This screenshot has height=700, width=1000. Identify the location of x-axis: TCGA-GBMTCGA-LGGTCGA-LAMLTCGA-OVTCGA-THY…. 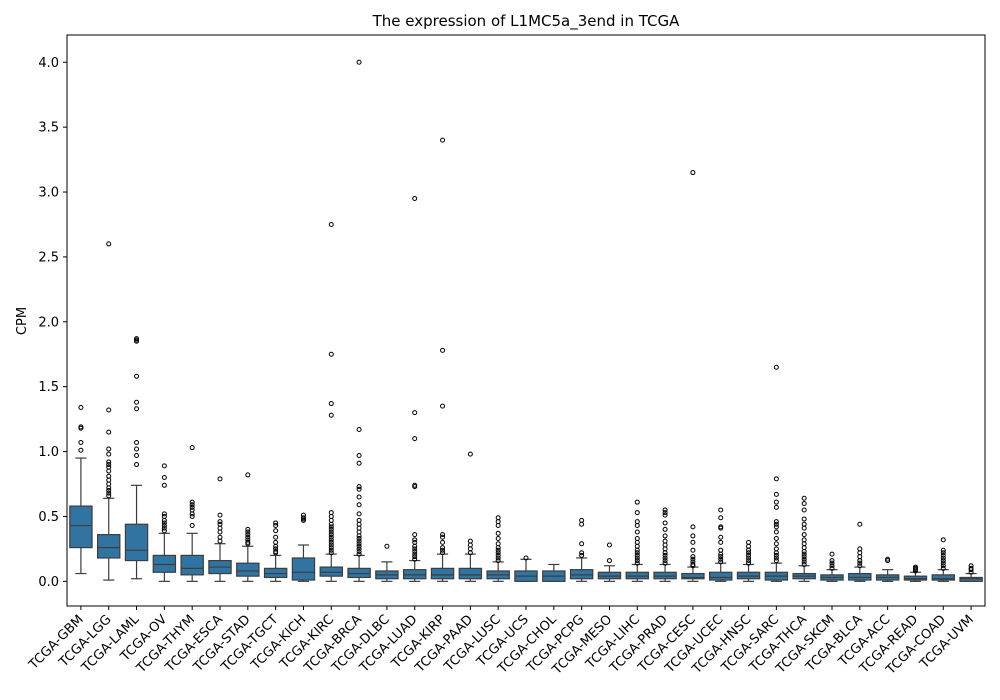
(501, 642).